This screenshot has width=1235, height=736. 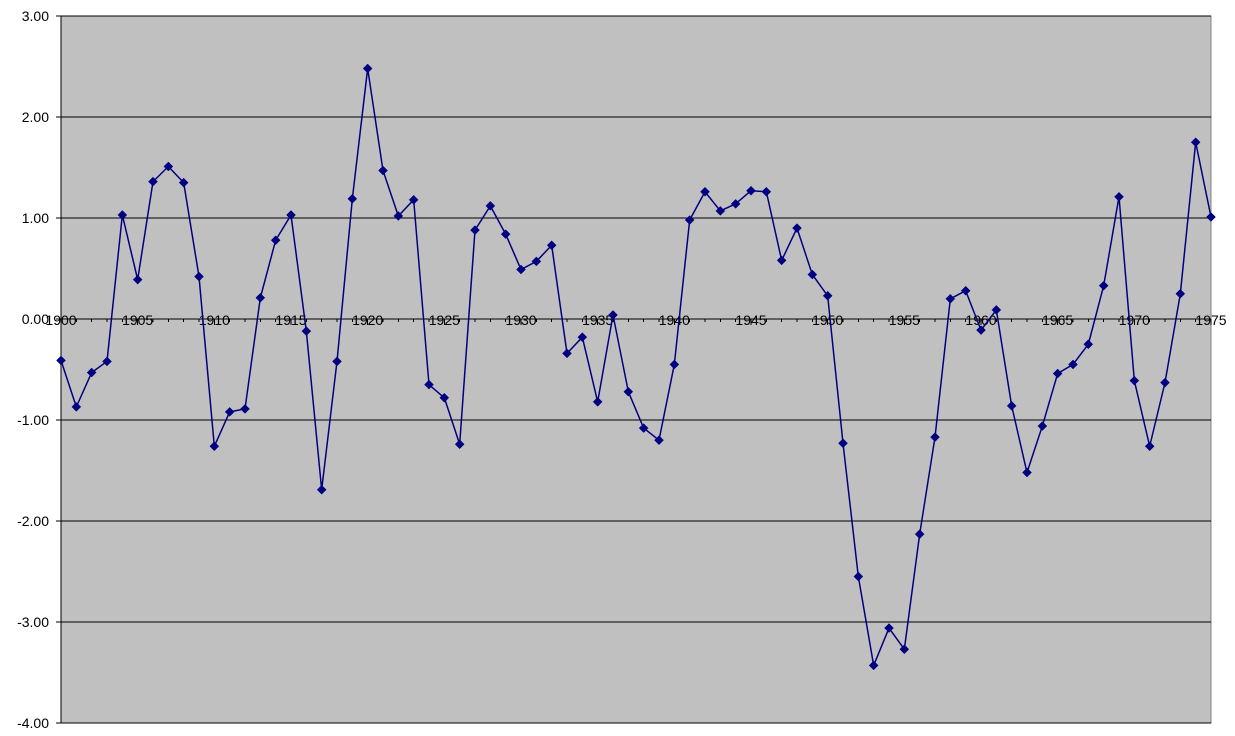 I want to click on y-tick-labels: 3.00 2.00 1.00 0.00 -1.00 -2.00 -3.00 -4.00, so click(x=33, y=369).